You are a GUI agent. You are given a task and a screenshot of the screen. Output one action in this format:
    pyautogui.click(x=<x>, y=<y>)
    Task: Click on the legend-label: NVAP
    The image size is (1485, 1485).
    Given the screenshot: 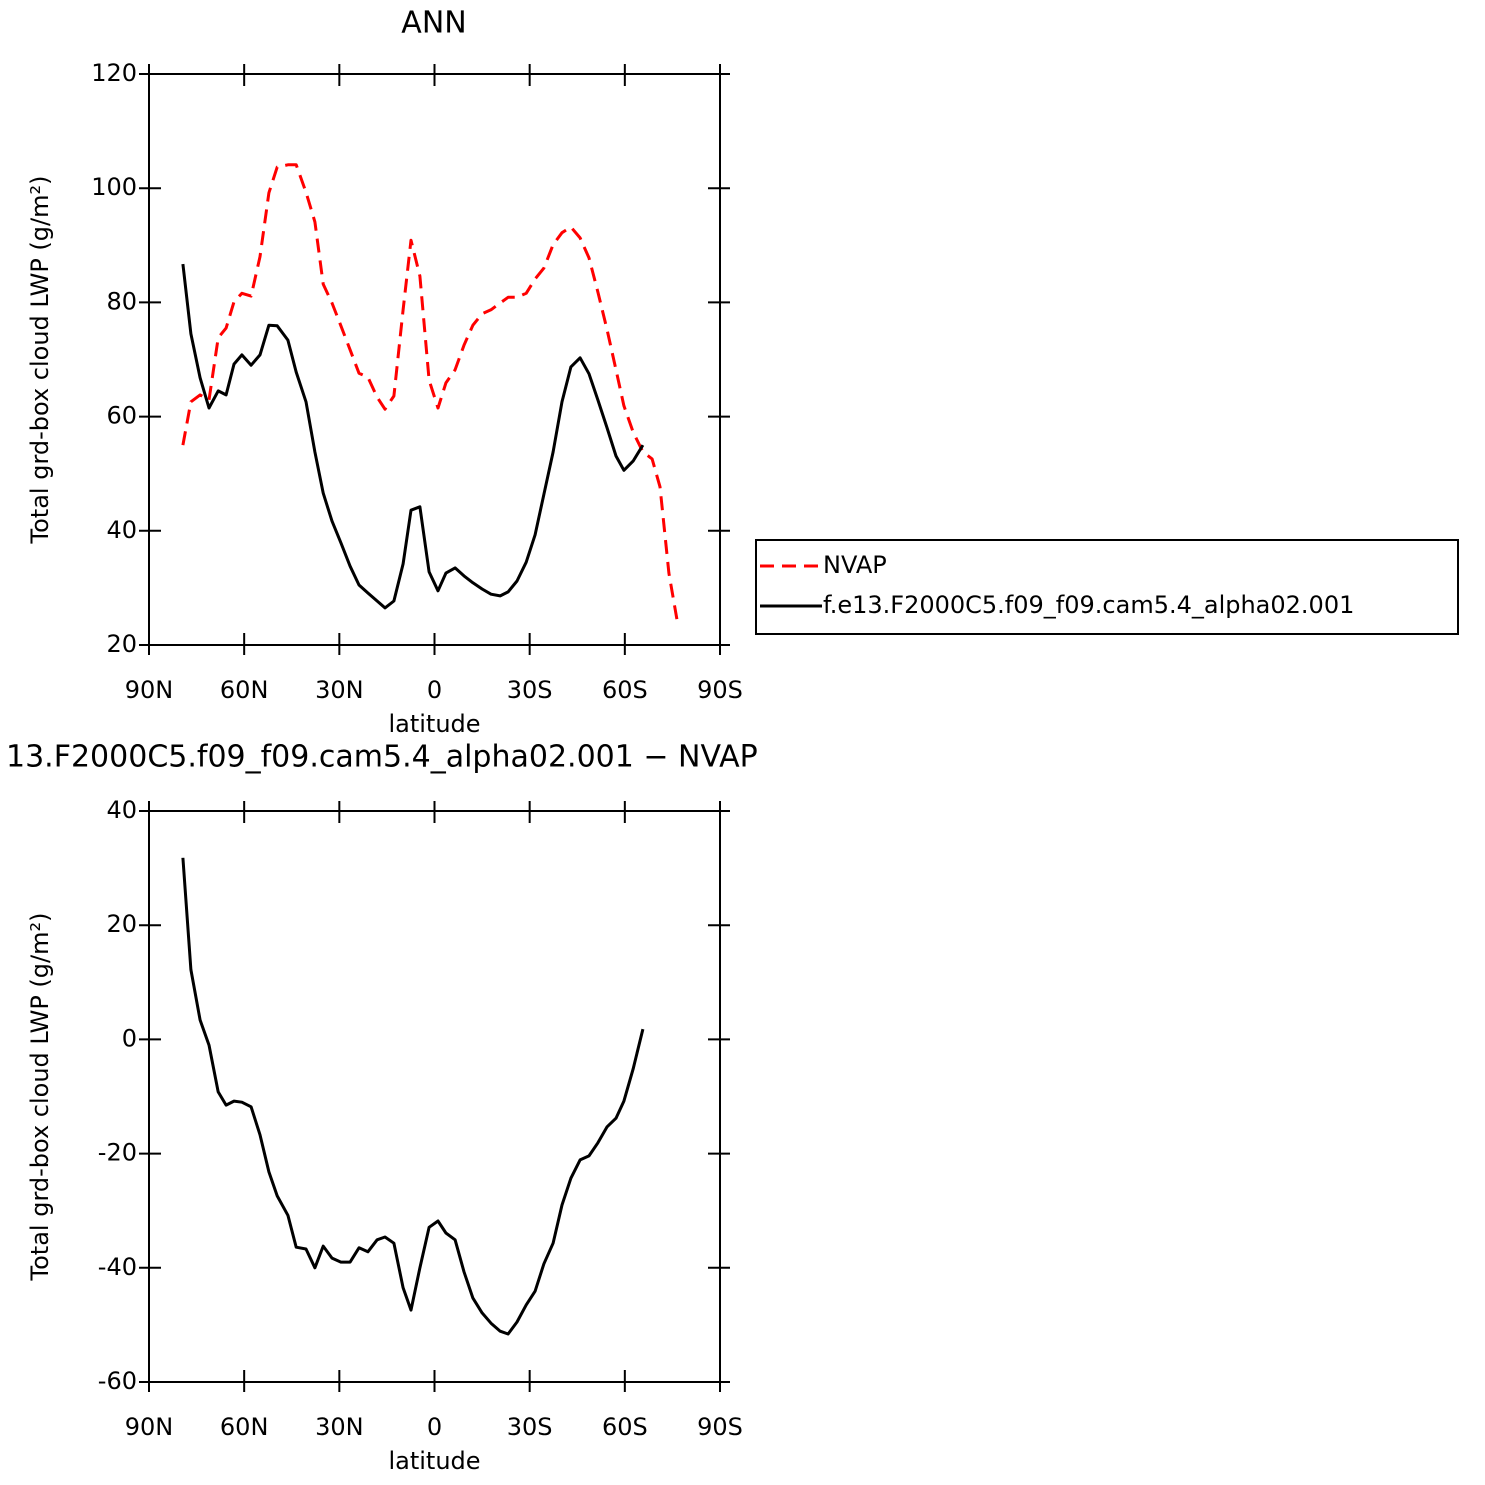 What is the action you would take?
    pyautogui.click(x=855, y=565)
    